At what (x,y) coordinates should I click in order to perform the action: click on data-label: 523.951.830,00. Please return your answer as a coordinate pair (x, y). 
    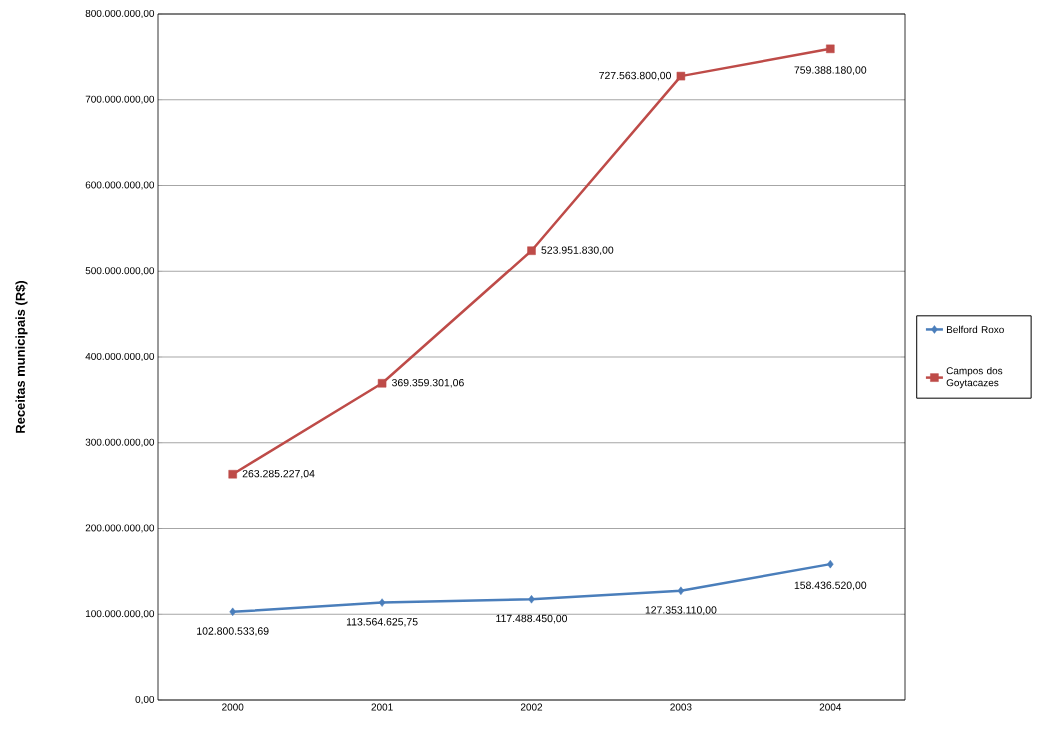
    Looking at the image, I should click on (577, 251).